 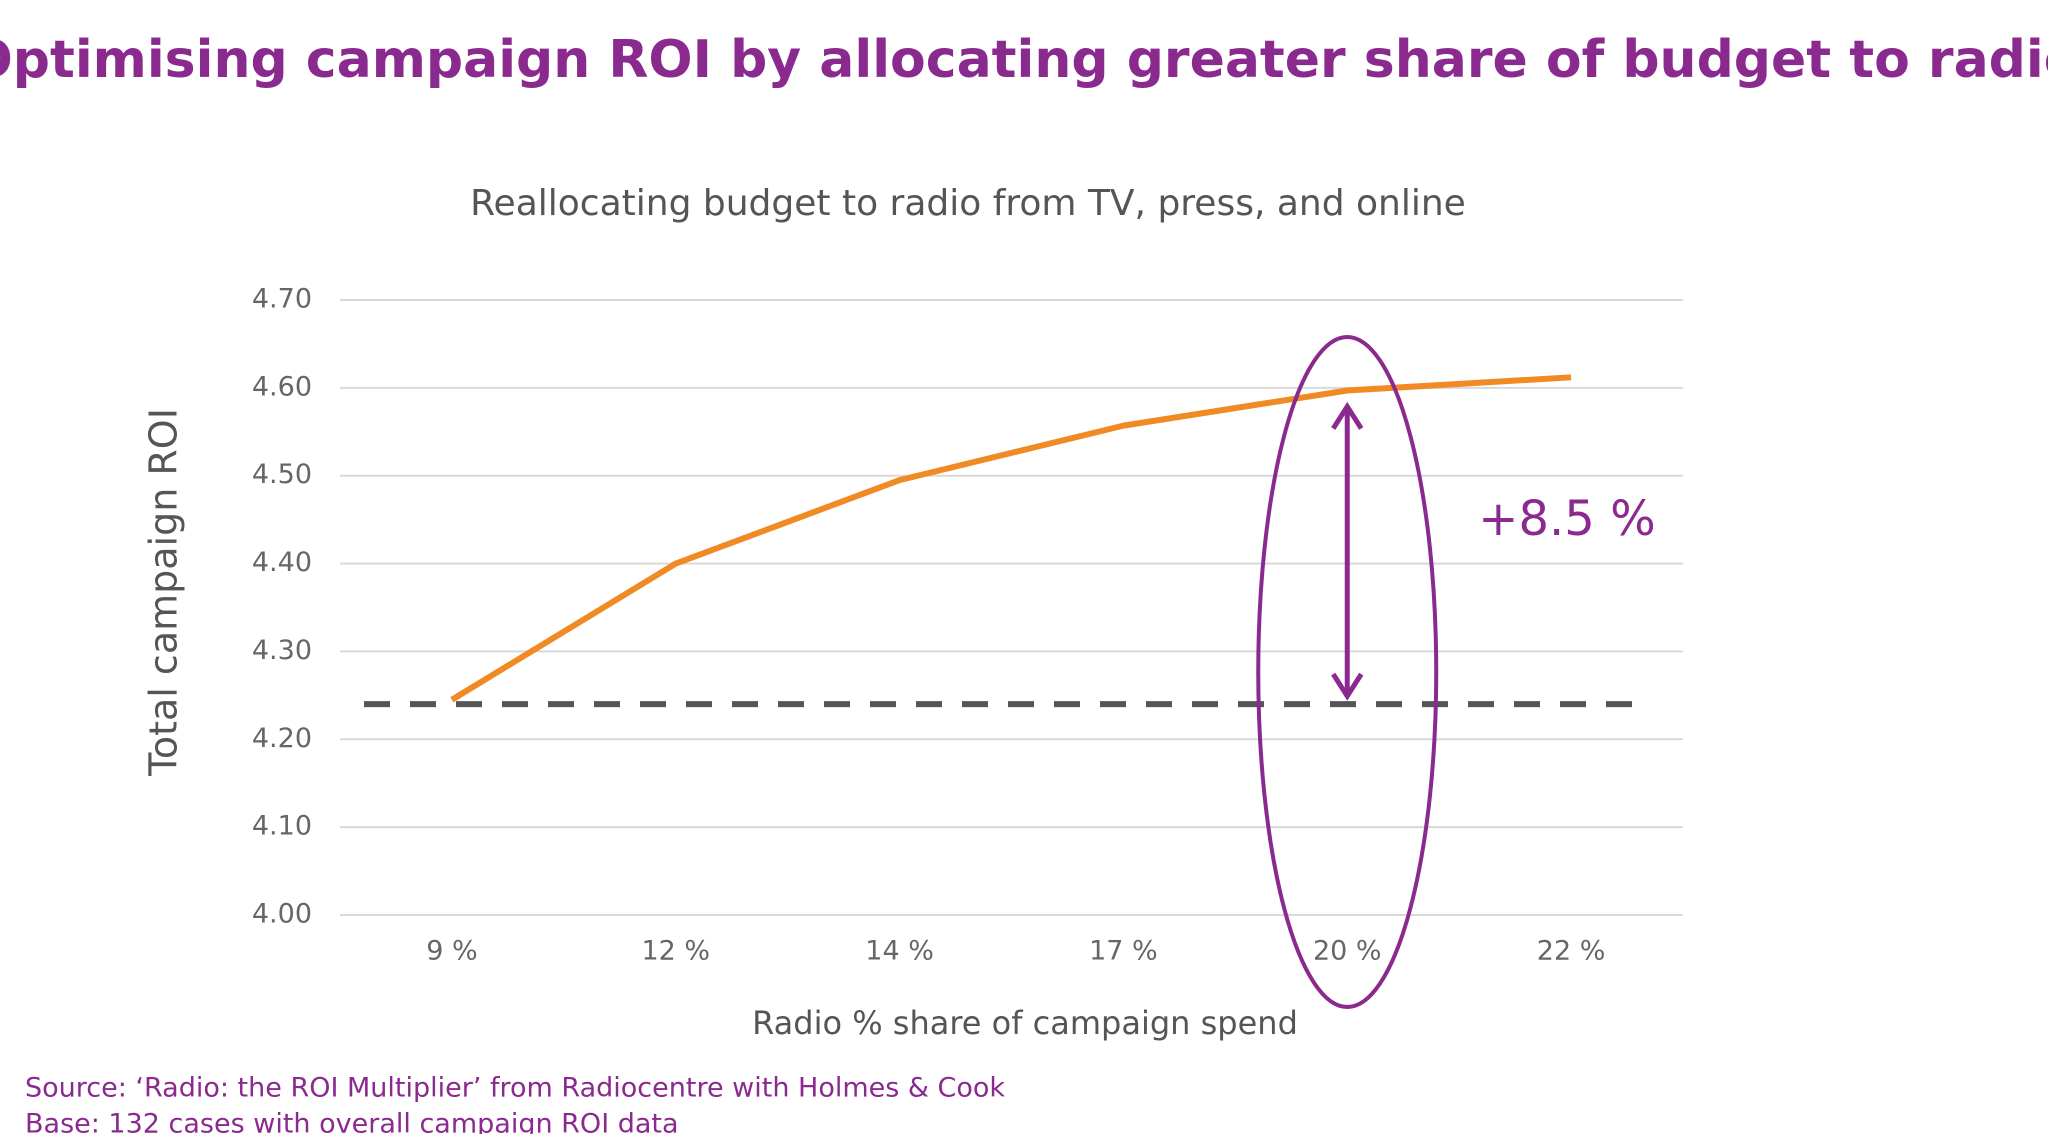 I want to click on highlight-ellipse, so click(x=1347, y=672).